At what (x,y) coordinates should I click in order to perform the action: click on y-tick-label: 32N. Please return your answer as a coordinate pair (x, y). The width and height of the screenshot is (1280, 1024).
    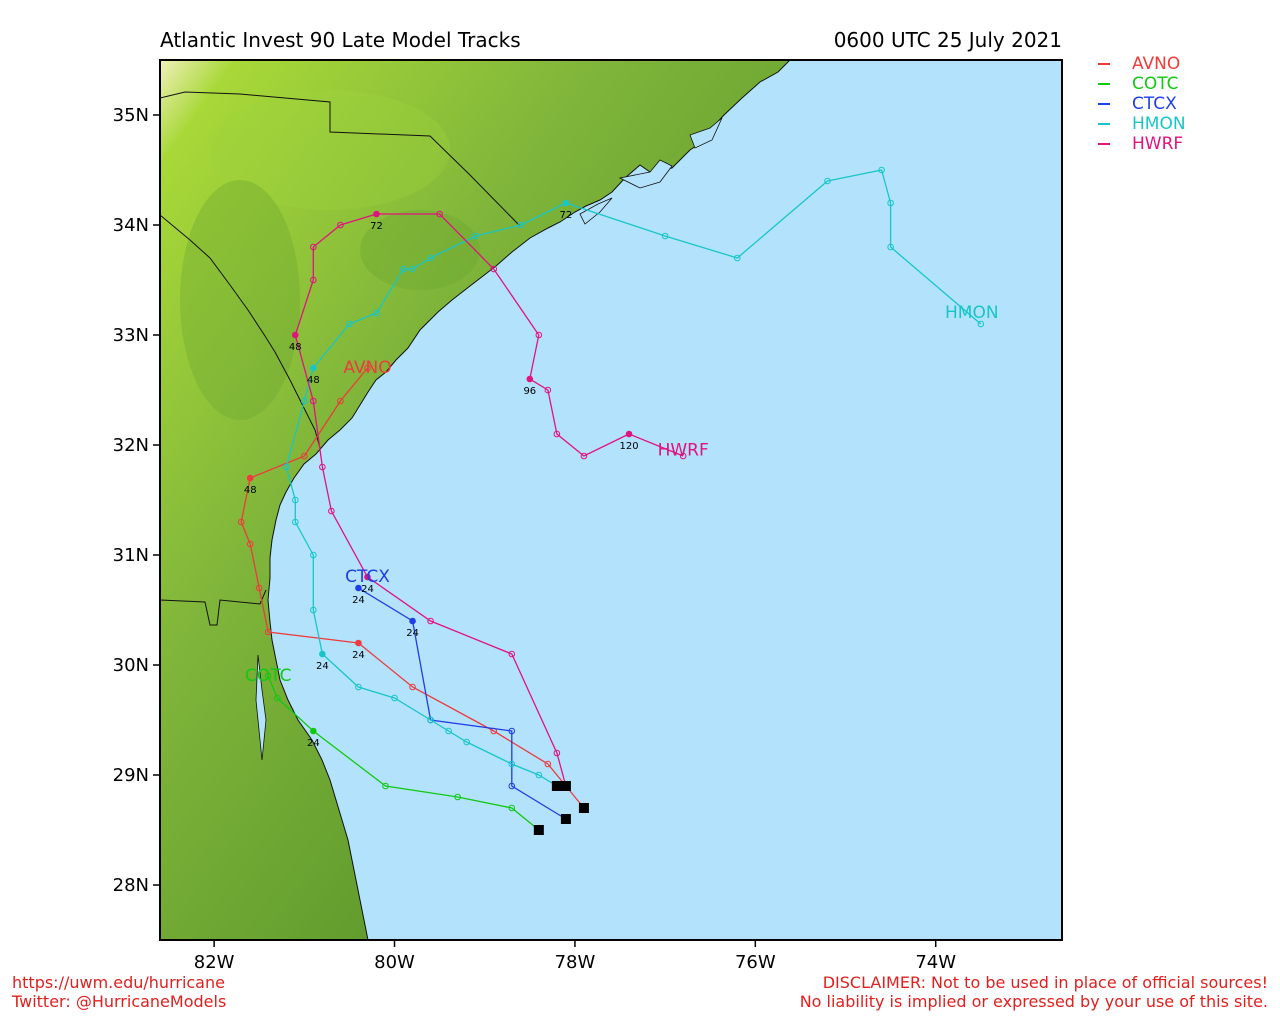
    Looking at the image, I should click on (131, 445).